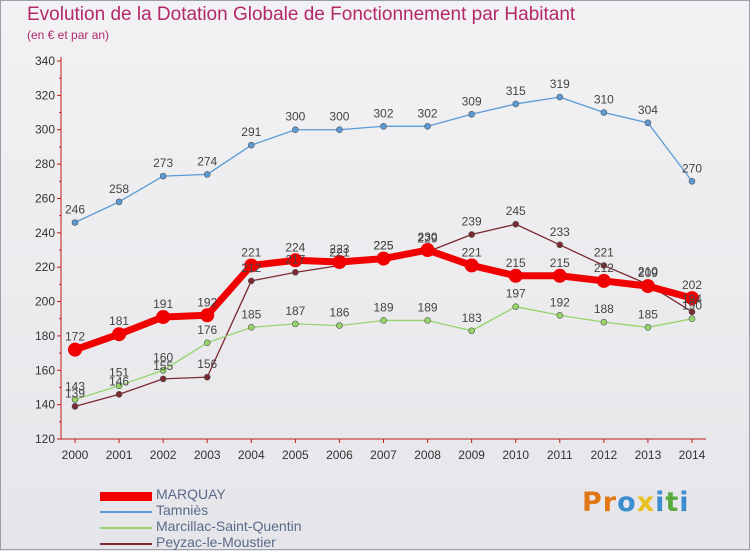 Image resolution: width=750 pixels, height=551 pixels. Describe the element at coordinates (648, 314) in the screenshot. I see `data-label: 185` at that location.